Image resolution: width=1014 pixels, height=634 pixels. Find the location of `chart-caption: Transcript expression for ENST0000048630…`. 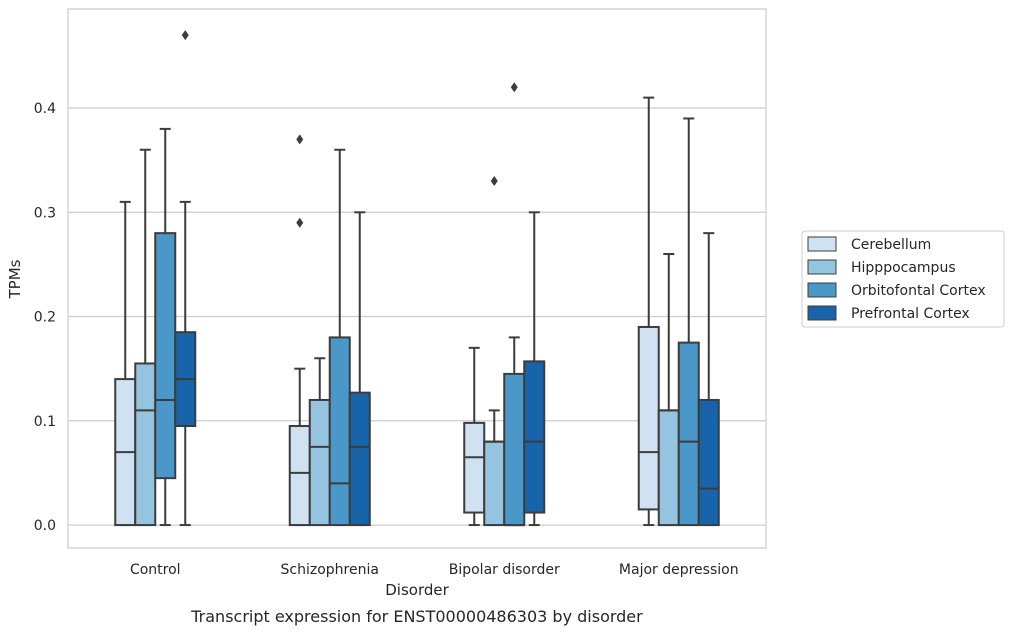

chart-caption: Transcript expression for ENST0000048630… is located at coordinates (416, 616).